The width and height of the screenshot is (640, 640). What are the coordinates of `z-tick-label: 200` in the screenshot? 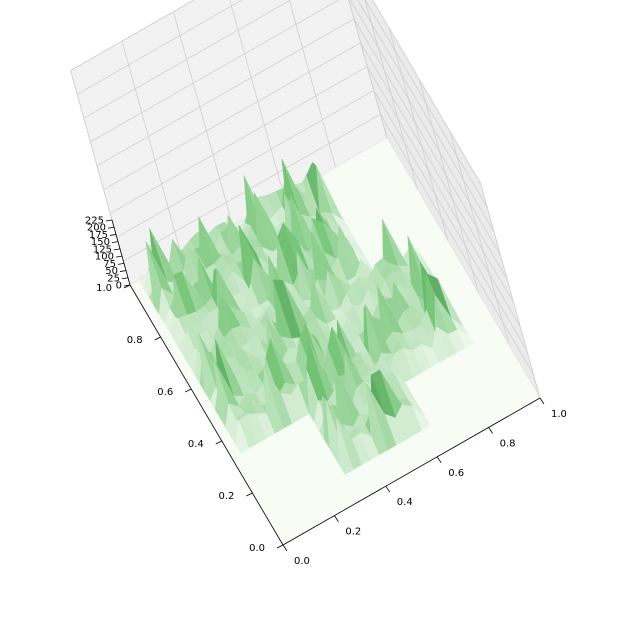 It's located at (96, 228).